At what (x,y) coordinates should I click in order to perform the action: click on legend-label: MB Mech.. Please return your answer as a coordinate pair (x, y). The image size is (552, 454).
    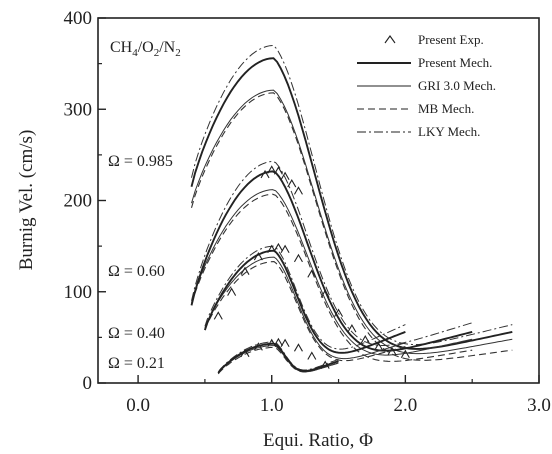
    Looking at the image, I should click on (446, 108).